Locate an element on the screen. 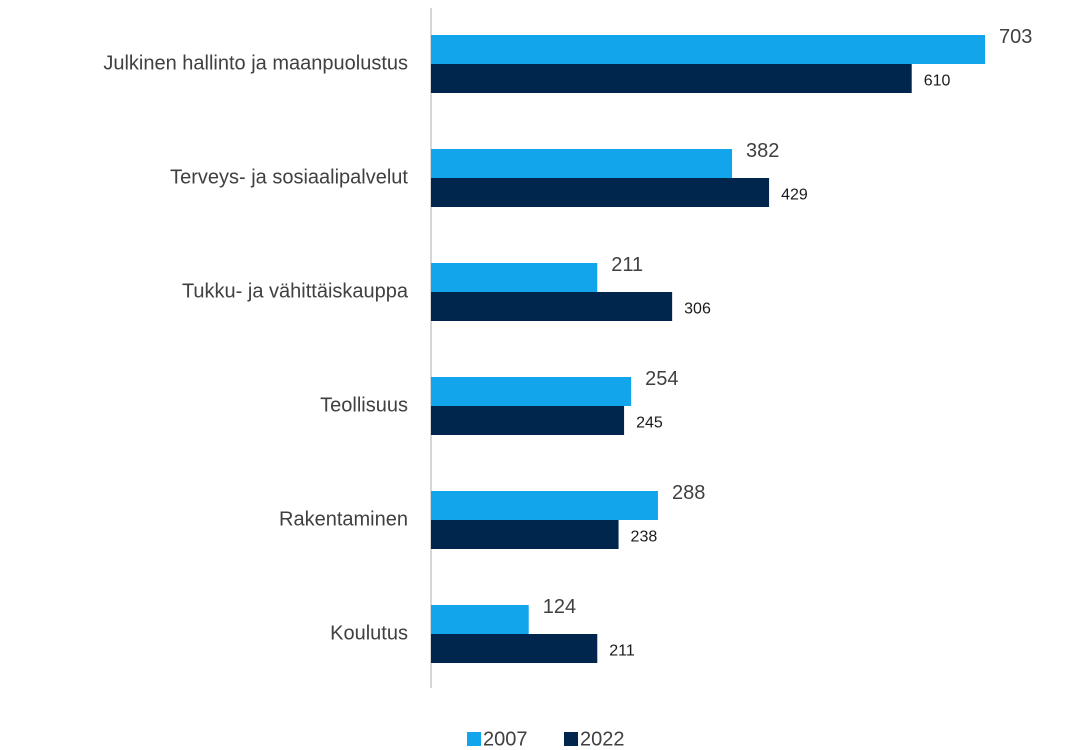  value-label: 245 is located at coordinates (649, 423).